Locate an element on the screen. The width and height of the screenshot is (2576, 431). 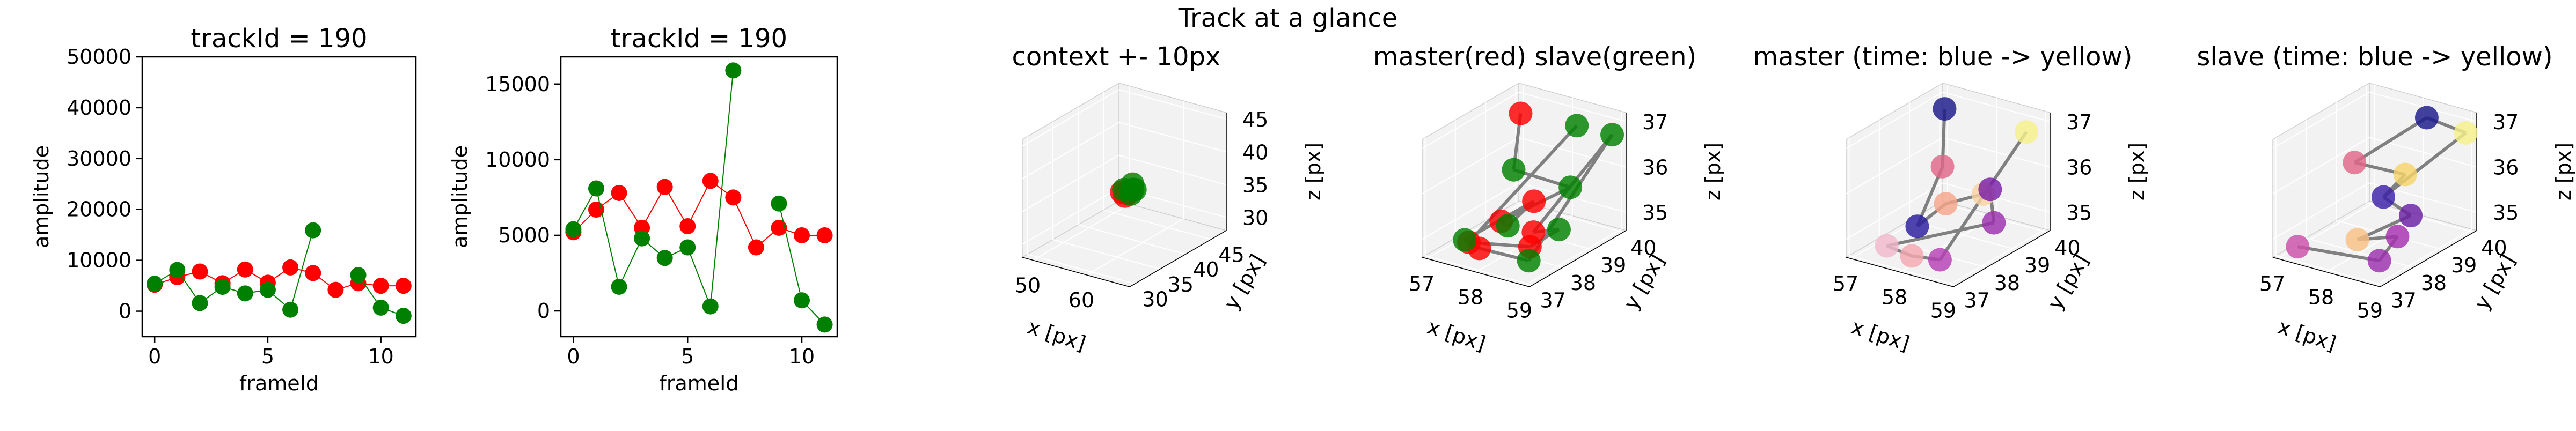
x-tick-label: 0 is located at coordinates (154, 356).